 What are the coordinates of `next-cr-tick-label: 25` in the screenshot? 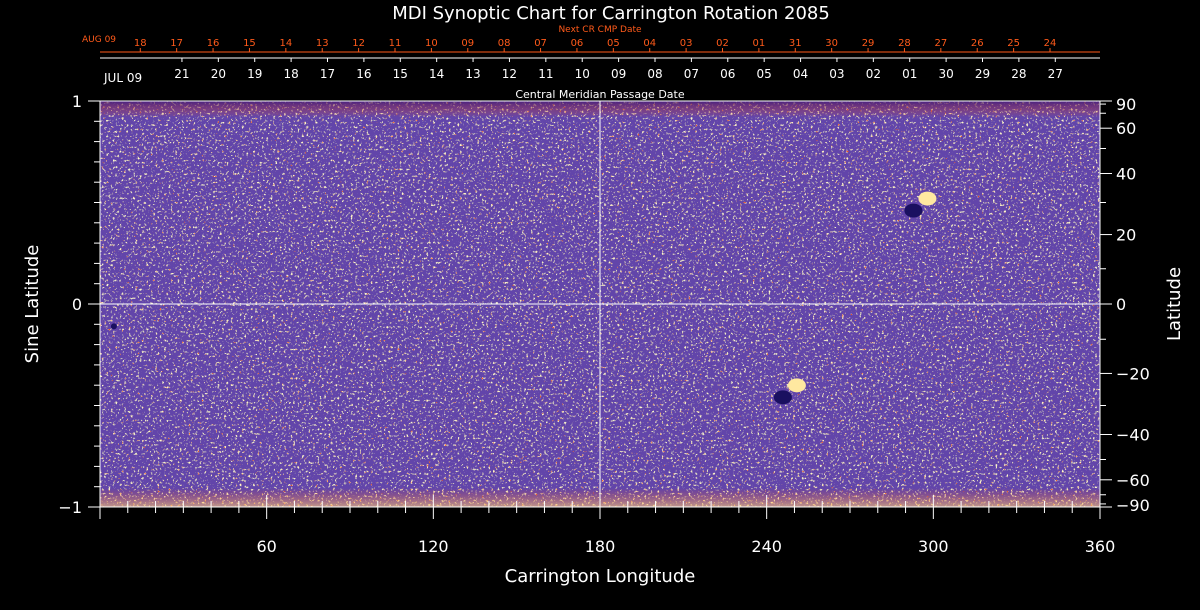 It's located at (1013, 43).